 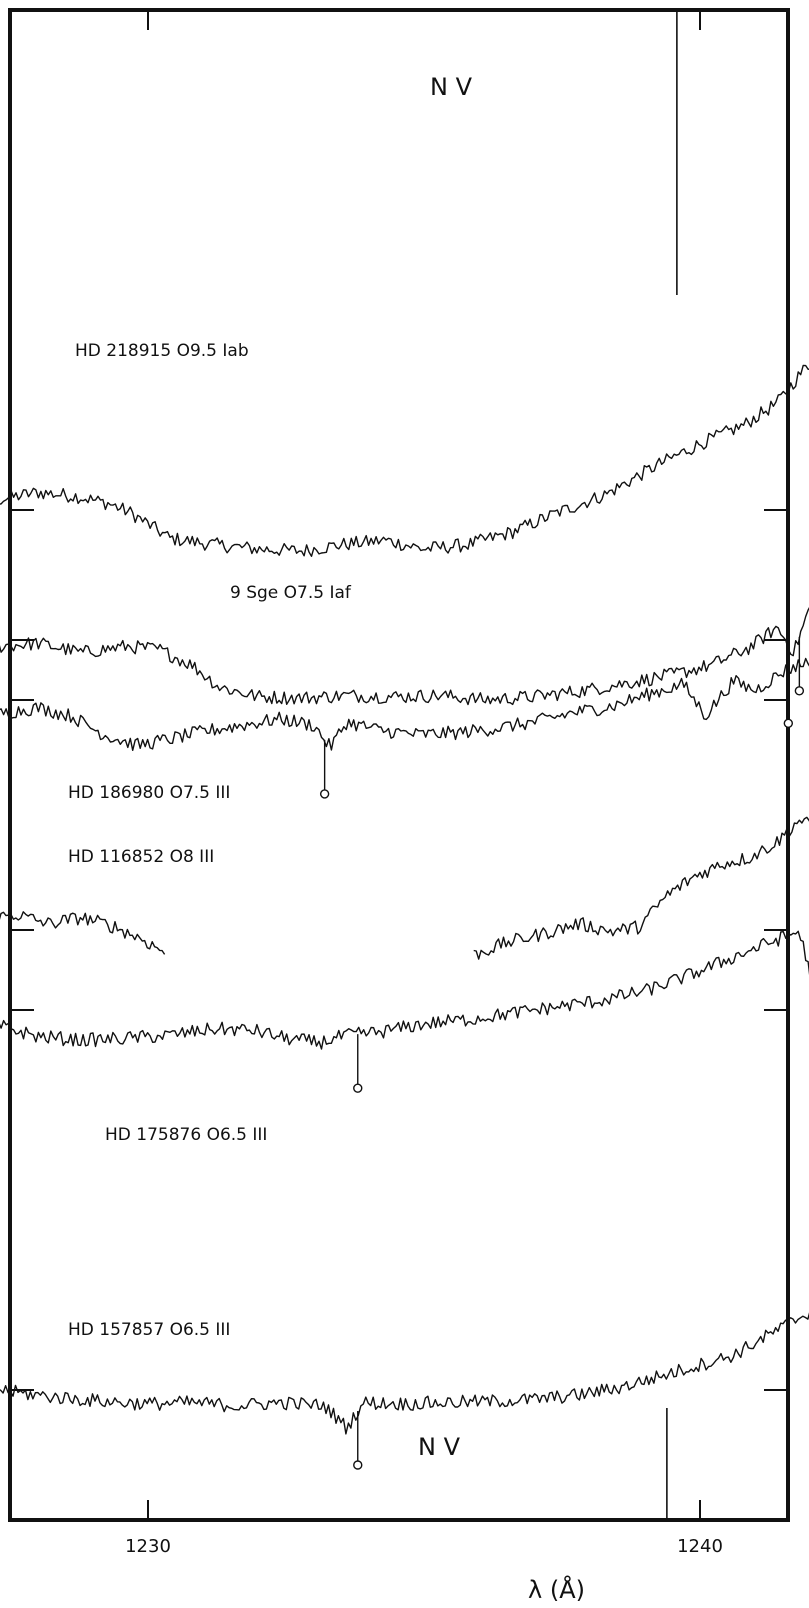 I want to click on x-tick-labels: 123012401250, so click(x=424, y=1546).